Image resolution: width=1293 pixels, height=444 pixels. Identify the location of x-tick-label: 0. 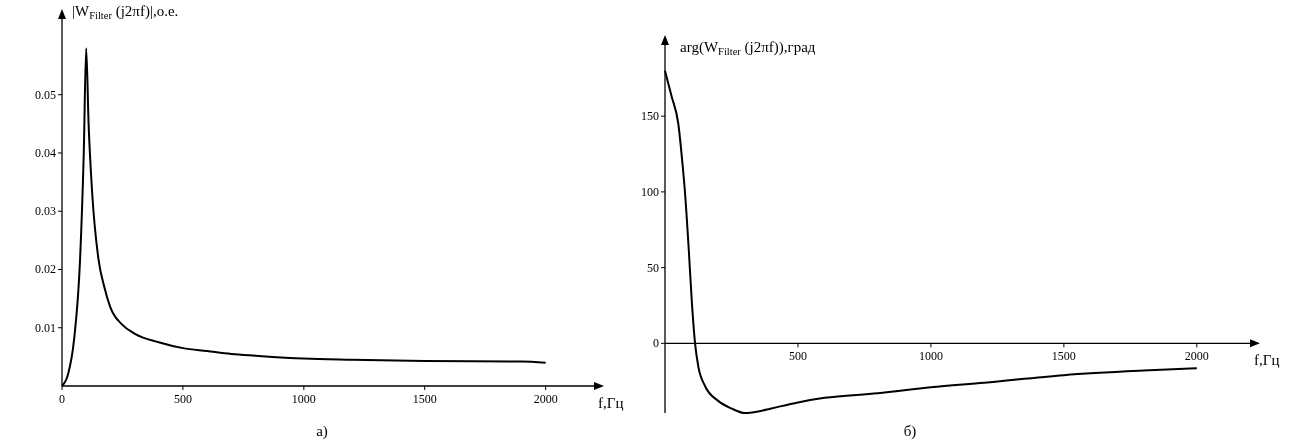
(62, 399).